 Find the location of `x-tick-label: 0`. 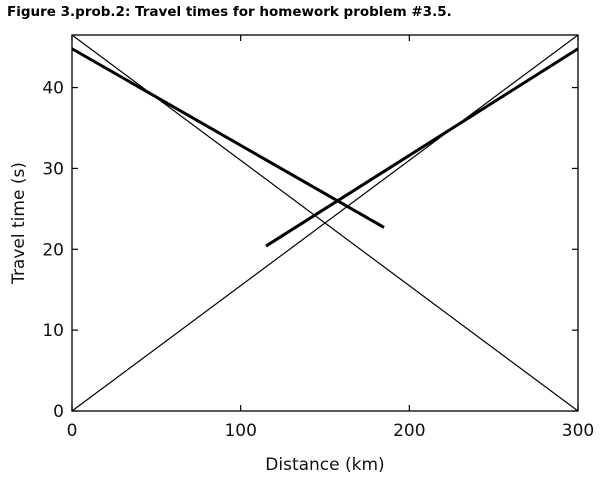

x-tick-label: 0 is located at coordinates (72, 431).